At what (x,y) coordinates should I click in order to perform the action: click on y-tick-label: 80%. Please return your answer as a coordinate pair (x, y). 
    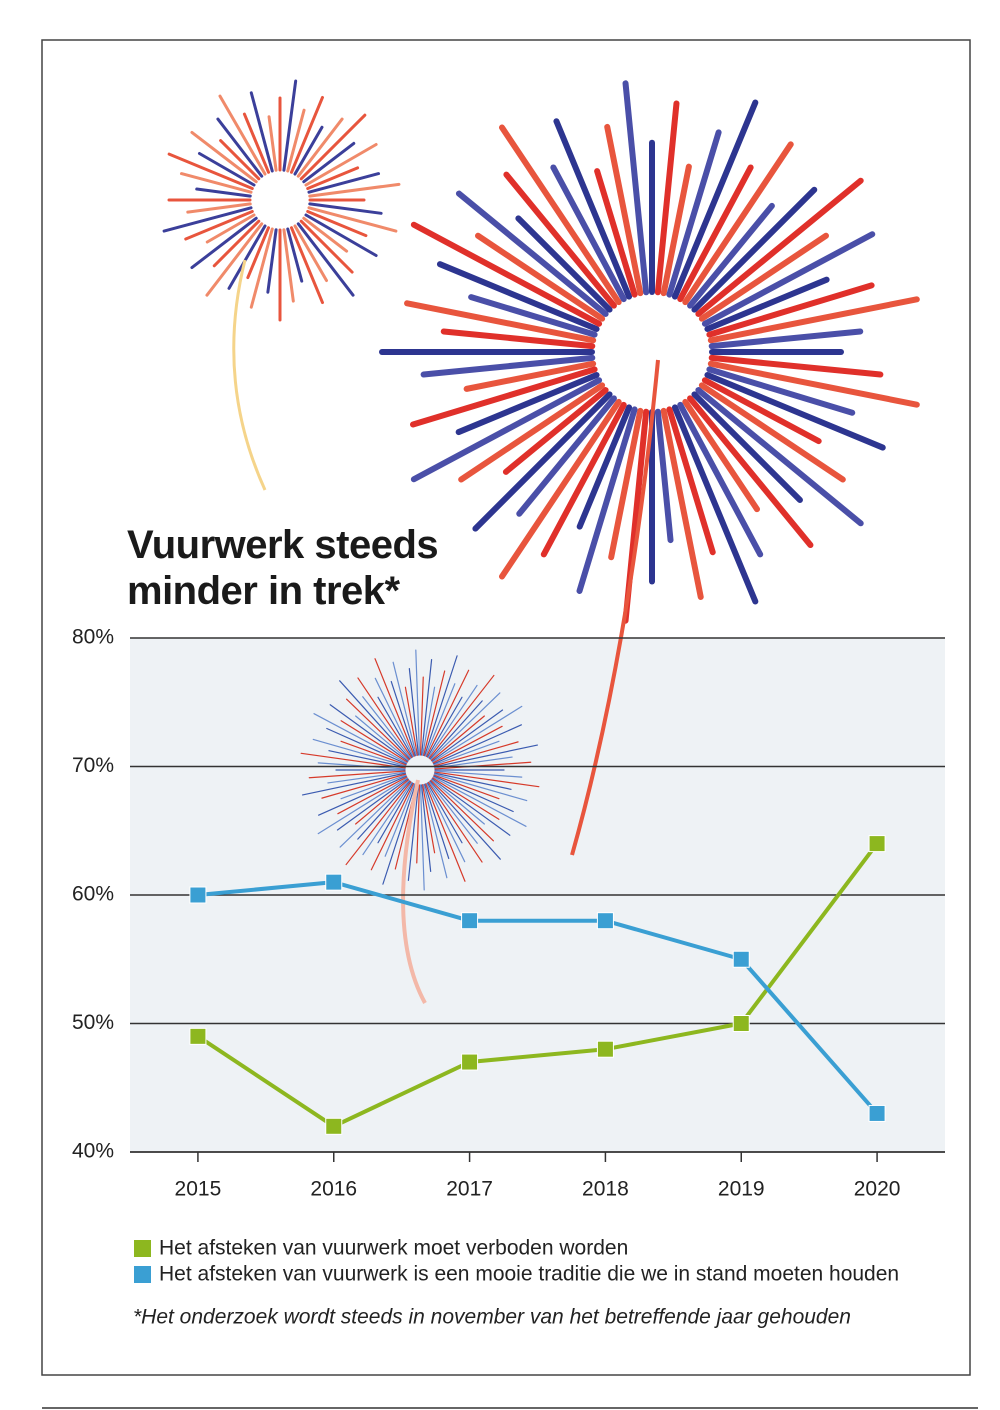
    Looking at the image, I should click on (93, 637).